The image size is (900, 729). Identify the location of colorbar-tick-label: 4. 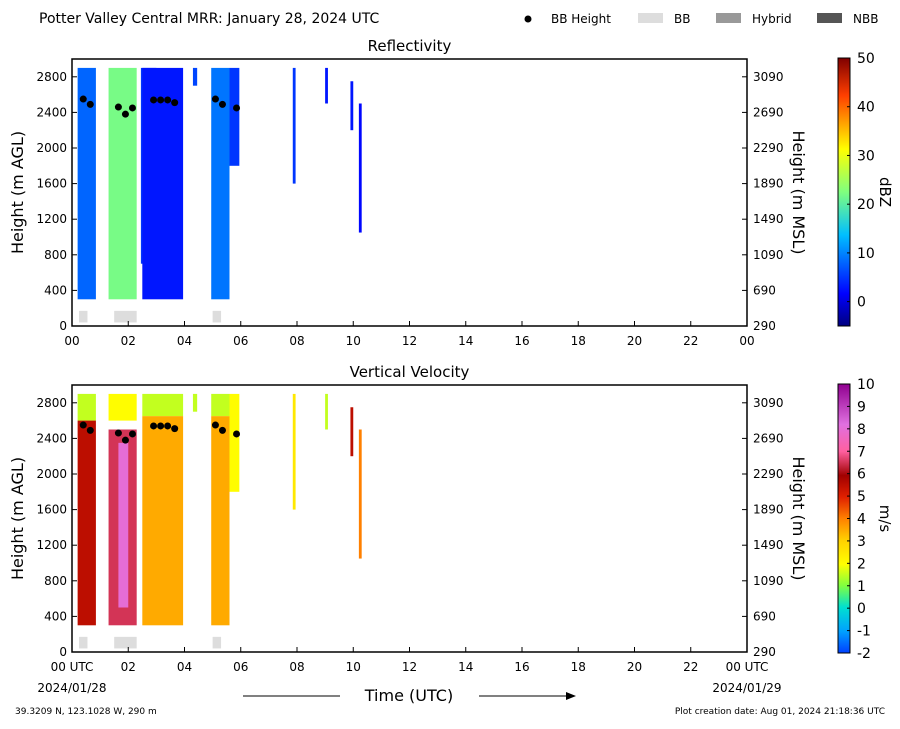
(861, 520).